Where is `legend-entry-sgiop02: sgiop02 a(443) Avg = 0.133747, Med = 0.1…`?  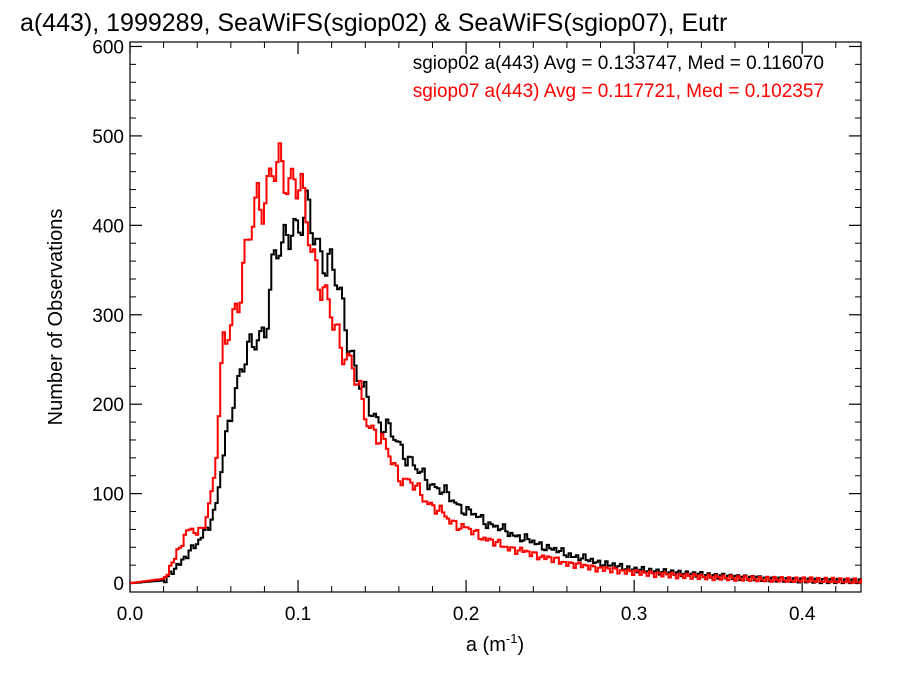 legend-entry-sgiop02: sgiop02 a(443) Avg = 0.133747, Med = 0.1… is located at coordinates (618, 63).